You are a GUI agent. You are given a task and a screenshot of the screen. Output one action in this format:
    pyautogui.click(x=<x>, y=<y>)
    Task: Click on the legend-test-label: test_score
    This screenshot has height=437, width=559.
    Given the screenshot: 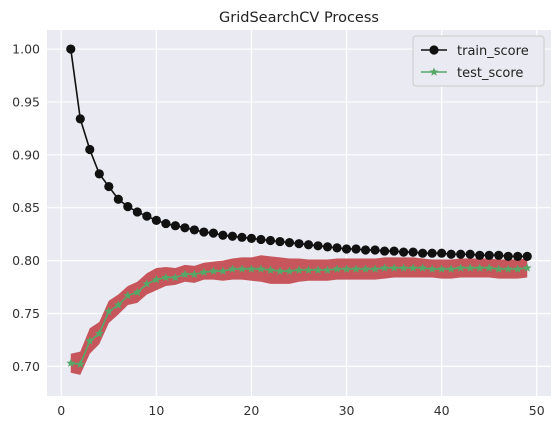 What is the action you would take?
    pyautogui.click(x=490, y=73)
    